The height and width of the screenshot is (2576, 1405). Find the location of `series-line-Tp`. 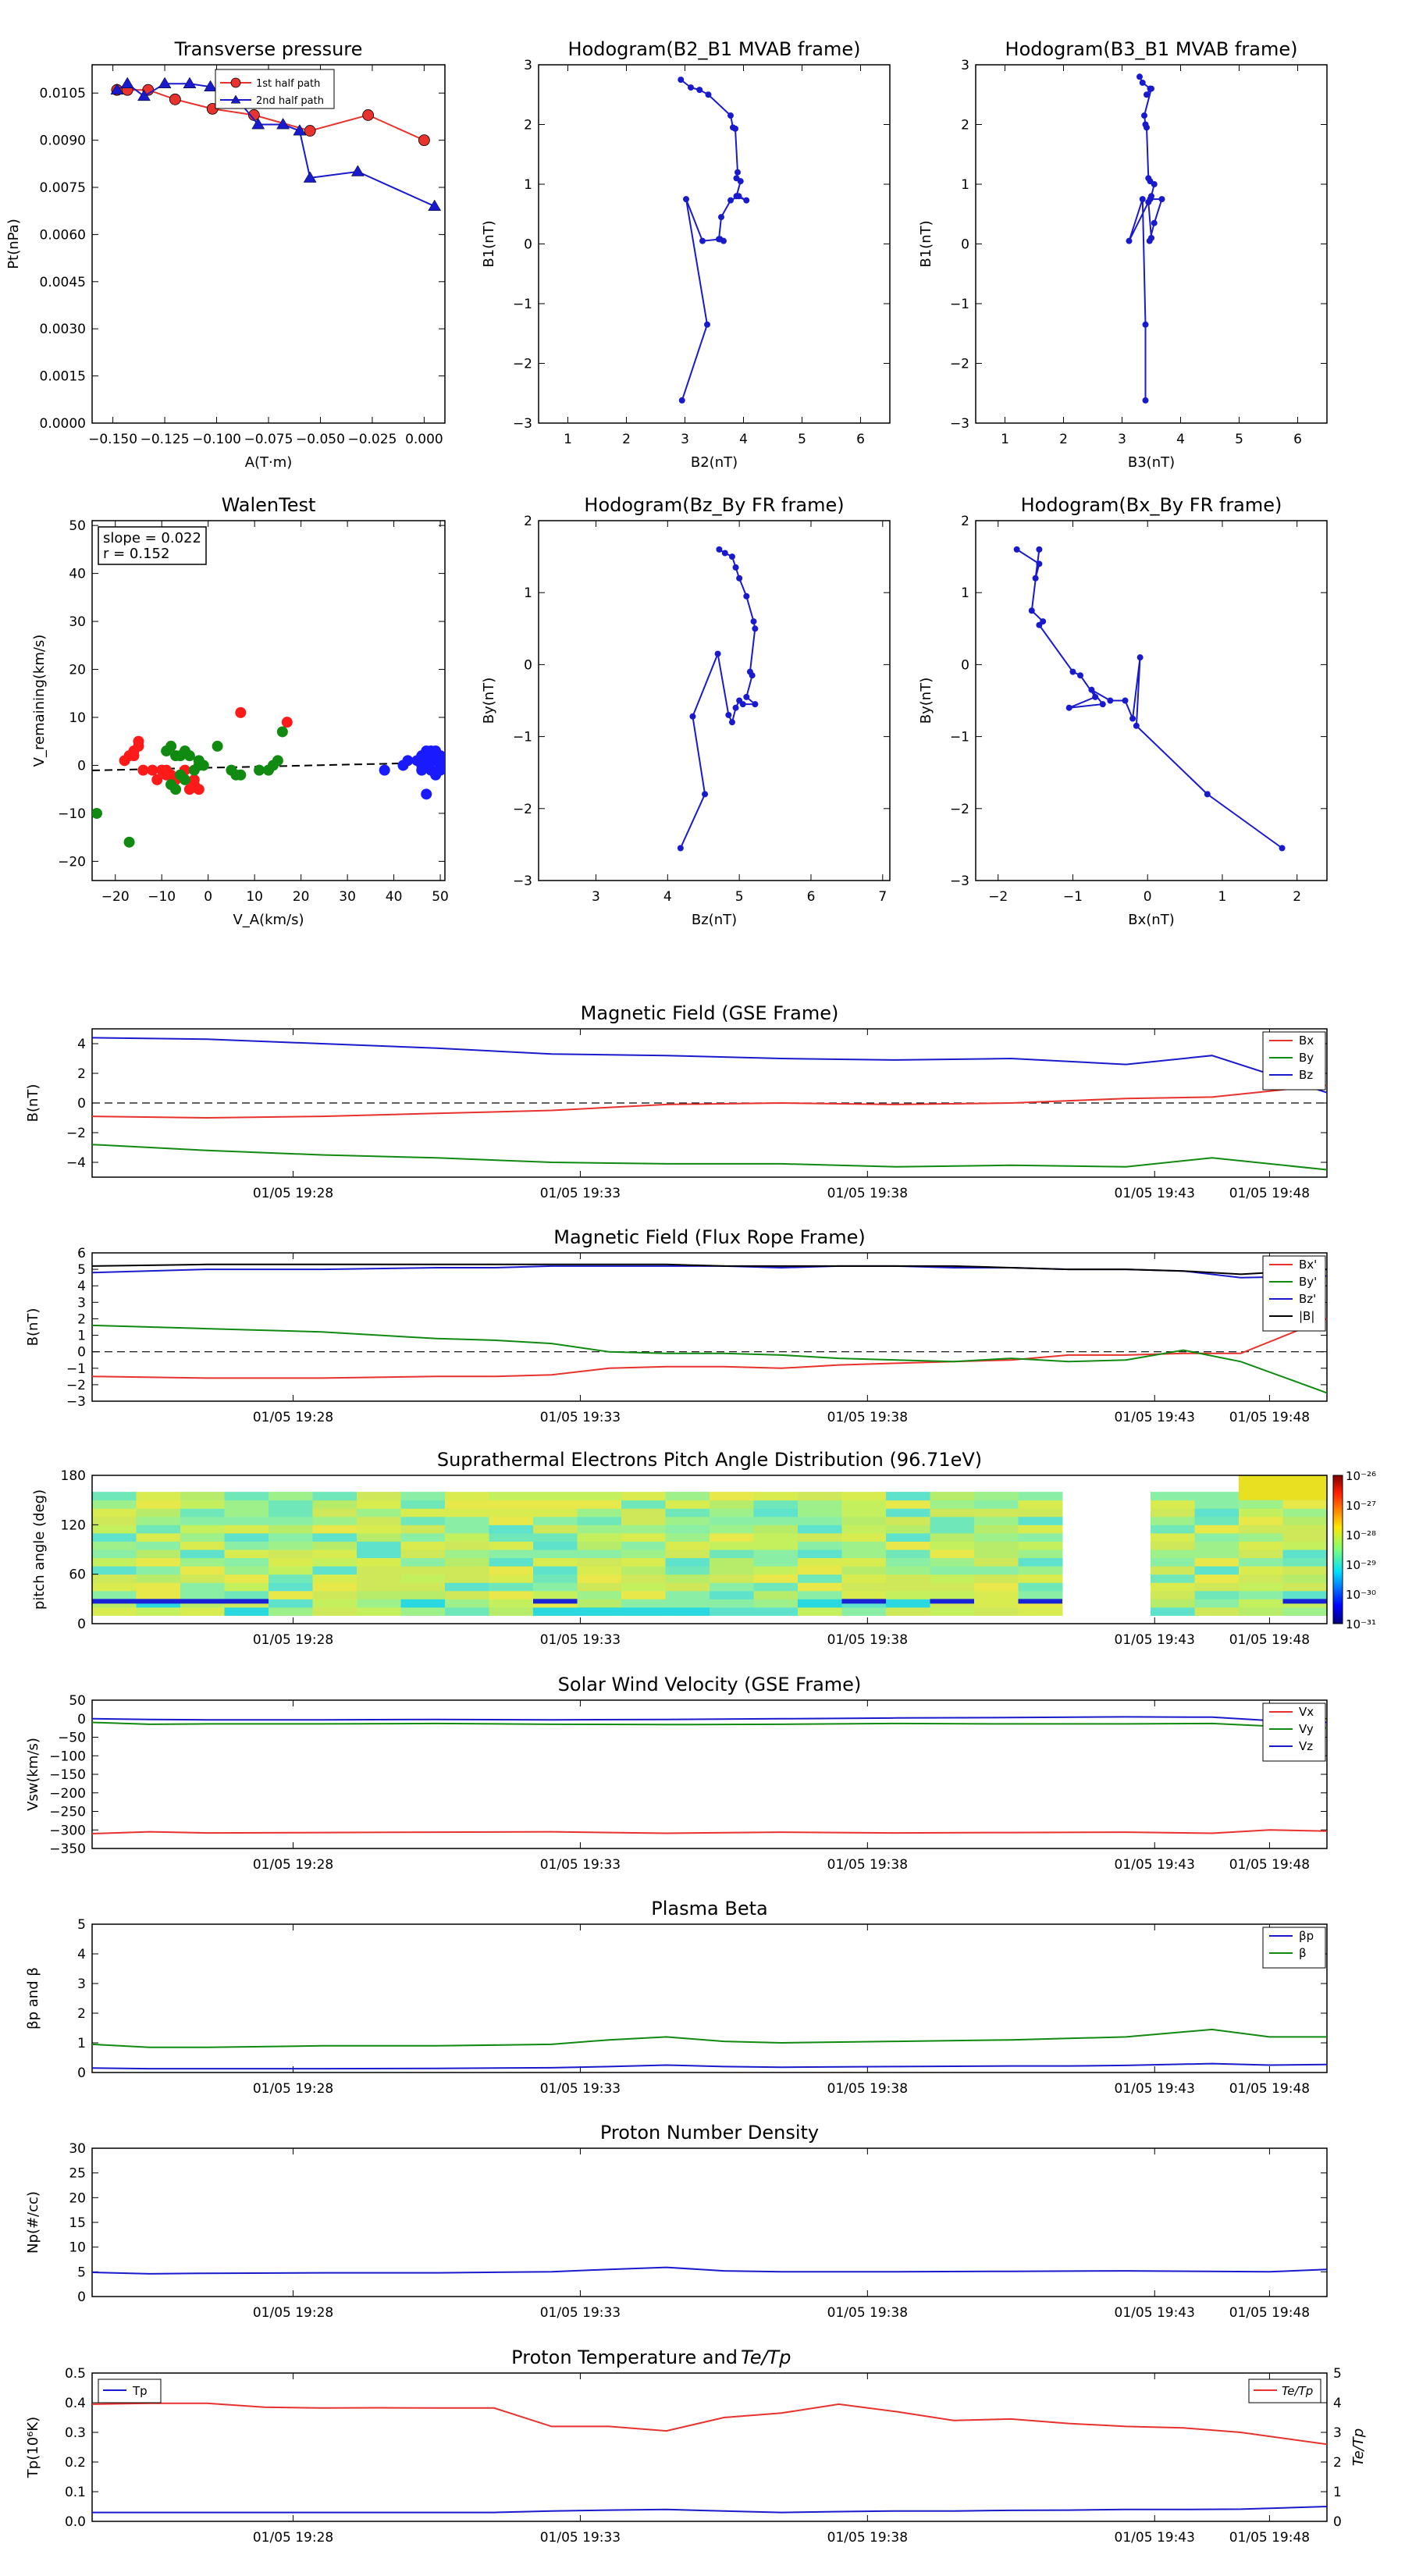

series-line-Tp is located at coordinates (710, 2510).